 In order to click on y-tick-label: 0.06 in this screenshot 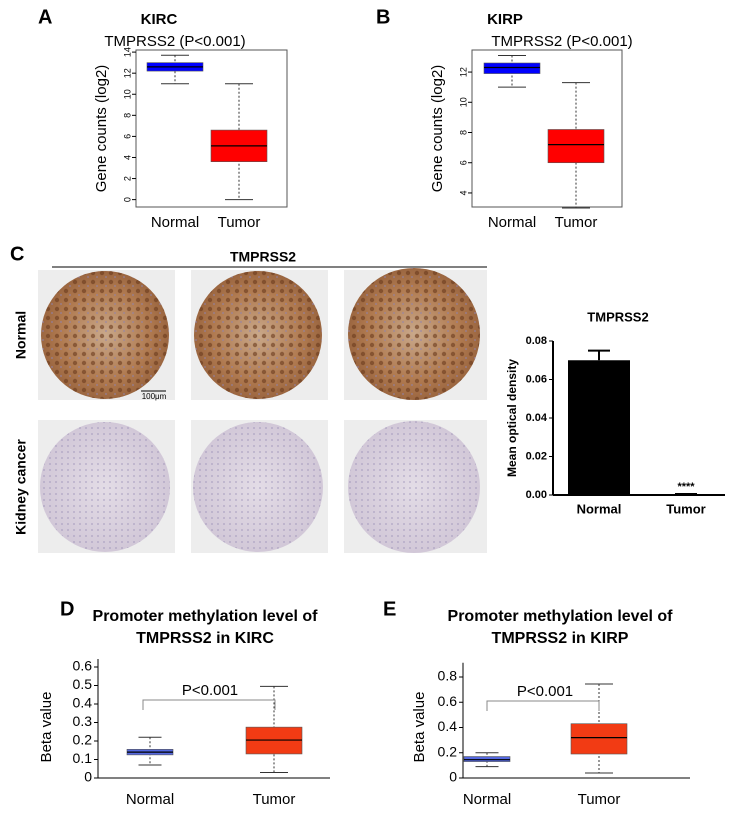, I will do `click(536, 379)`.